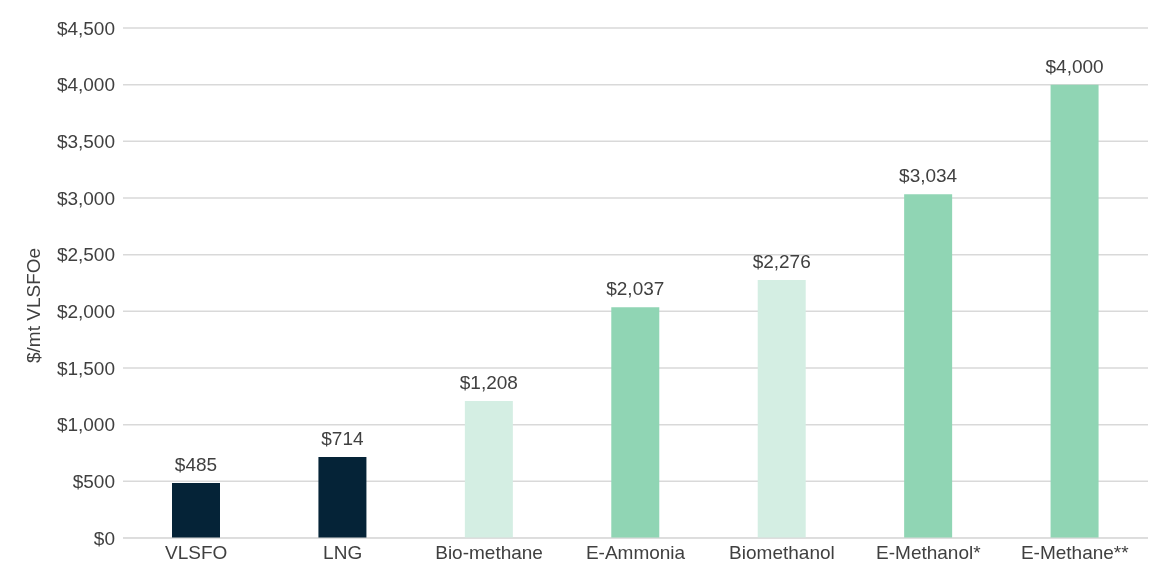  Describe the element at coordinates (196, 465) in the screenshot. I see `data-label: $485` at that location.